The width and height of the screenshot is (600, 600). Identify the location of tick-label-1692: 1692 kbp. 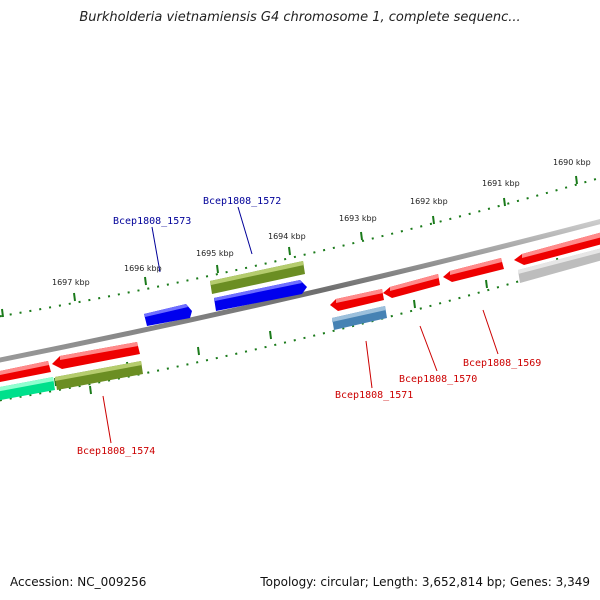
(429, 201).